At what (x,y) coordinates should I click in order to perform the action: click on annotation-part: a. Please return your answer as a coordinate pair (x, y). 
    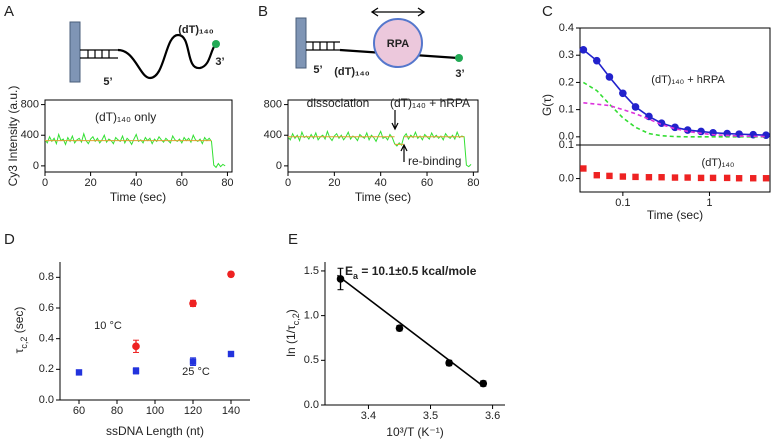
    Looking at the image, I should click on (356, 276).